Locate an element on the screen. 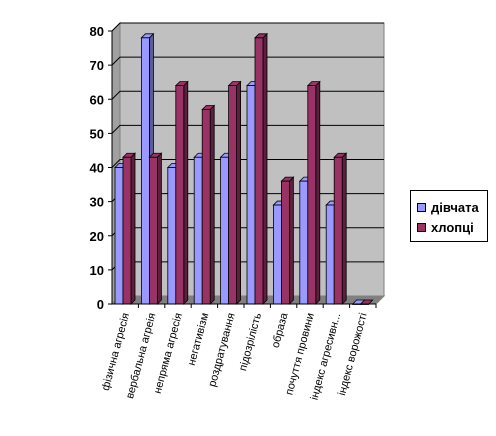 This screenshot has width=496, height=436. y-tick-label: 30 is located at coordinates (97, 202).